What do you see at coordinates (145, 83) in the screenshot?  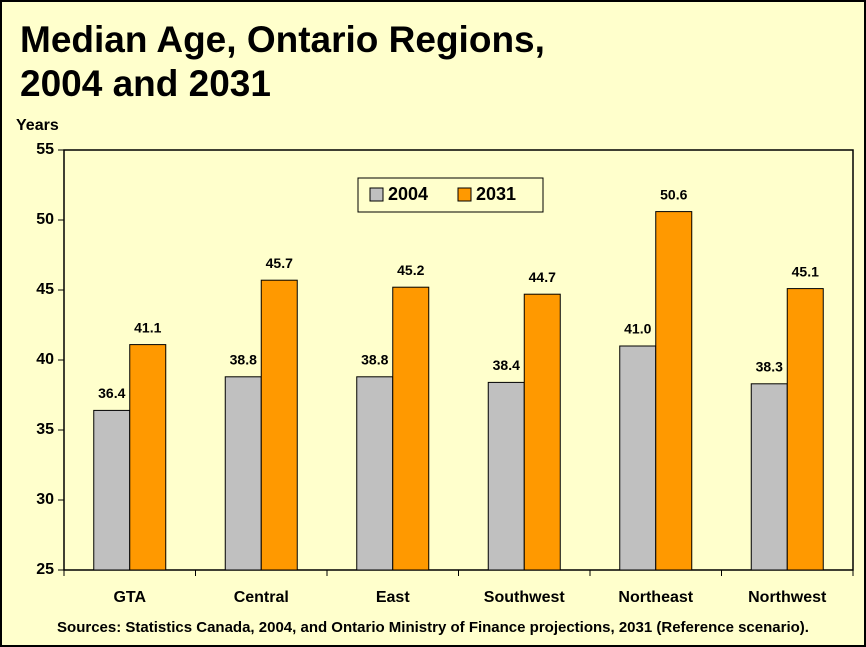 I see `chart-title: 2004 and 2031` at bounding box center [145, 83].